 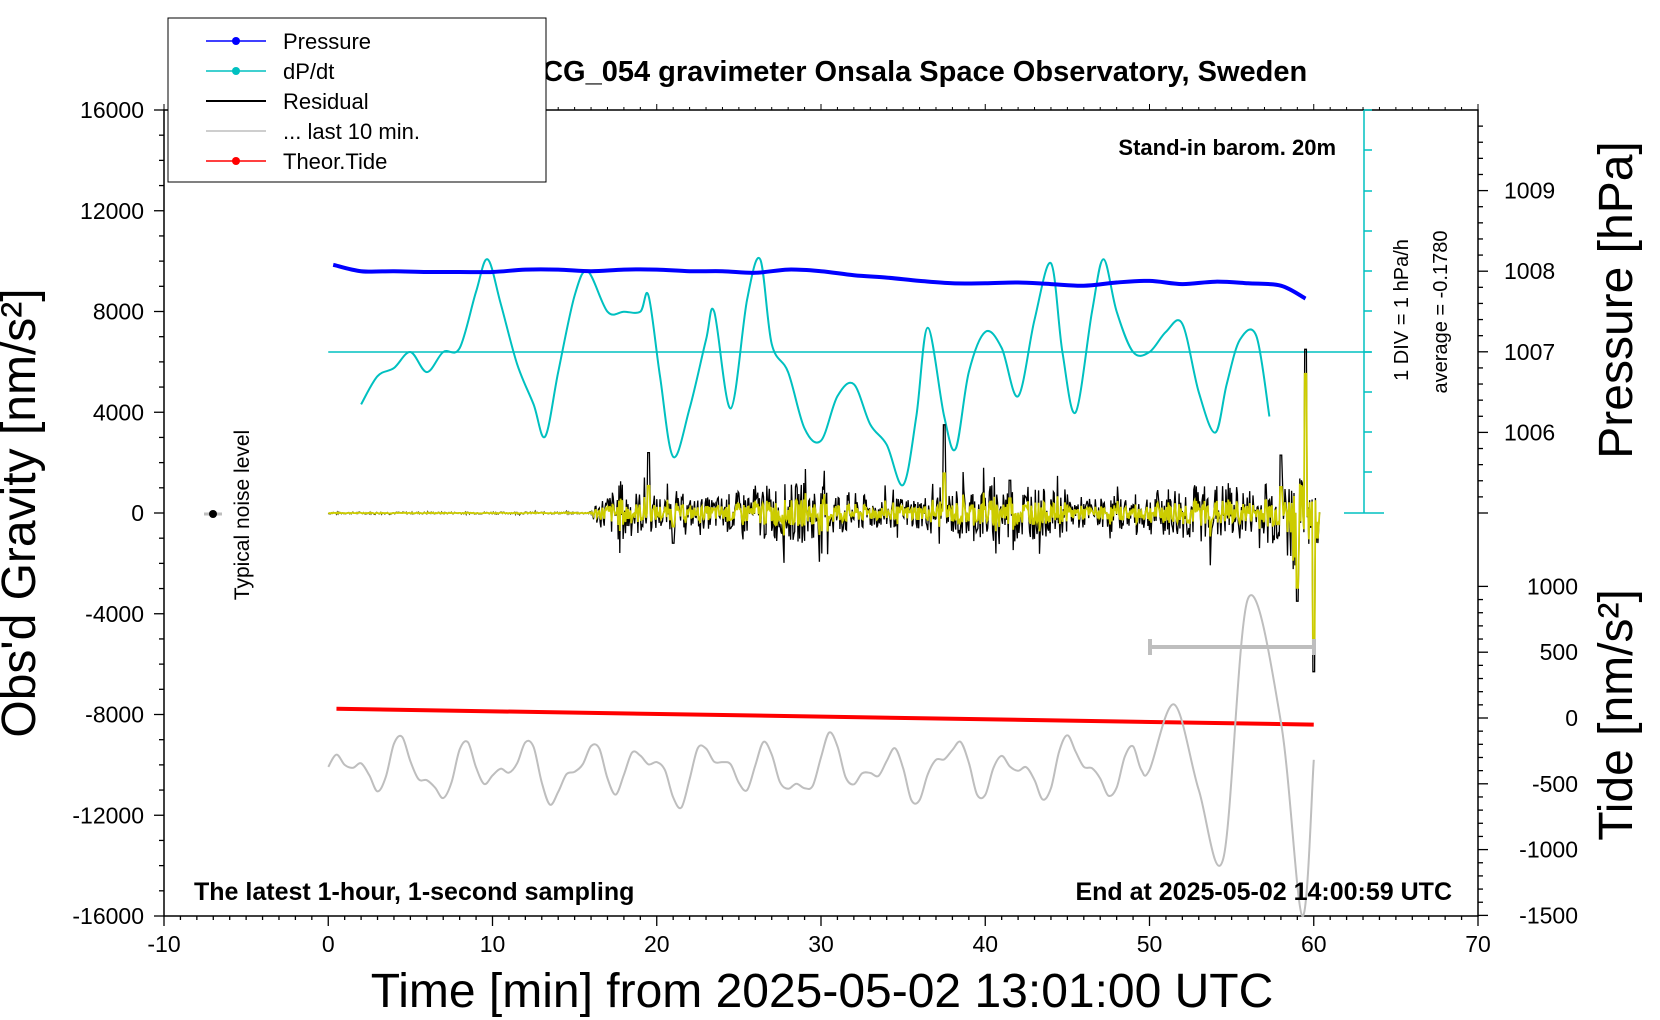 What do you see at coordinates (108, 916) in the screenshot?
I see `y-tick-label: -16000` at bounding box center [108, 916].